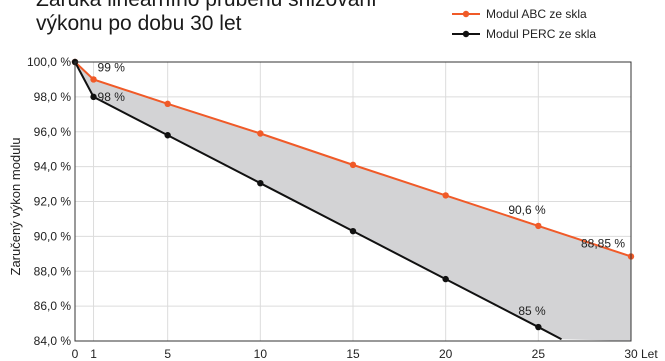 Image resolution: width=665 pixels, height=361 pixels. Describe the element at coordinates (15, 206) in the screenshot. I see `y-axis-label: Zaručený výkon modulu` at that location.